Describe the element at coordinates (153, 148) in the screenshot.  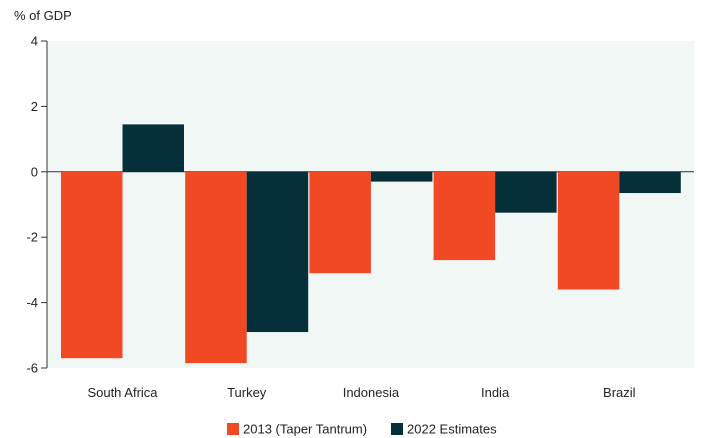
I see `bar-series2-south-africa` at that location.